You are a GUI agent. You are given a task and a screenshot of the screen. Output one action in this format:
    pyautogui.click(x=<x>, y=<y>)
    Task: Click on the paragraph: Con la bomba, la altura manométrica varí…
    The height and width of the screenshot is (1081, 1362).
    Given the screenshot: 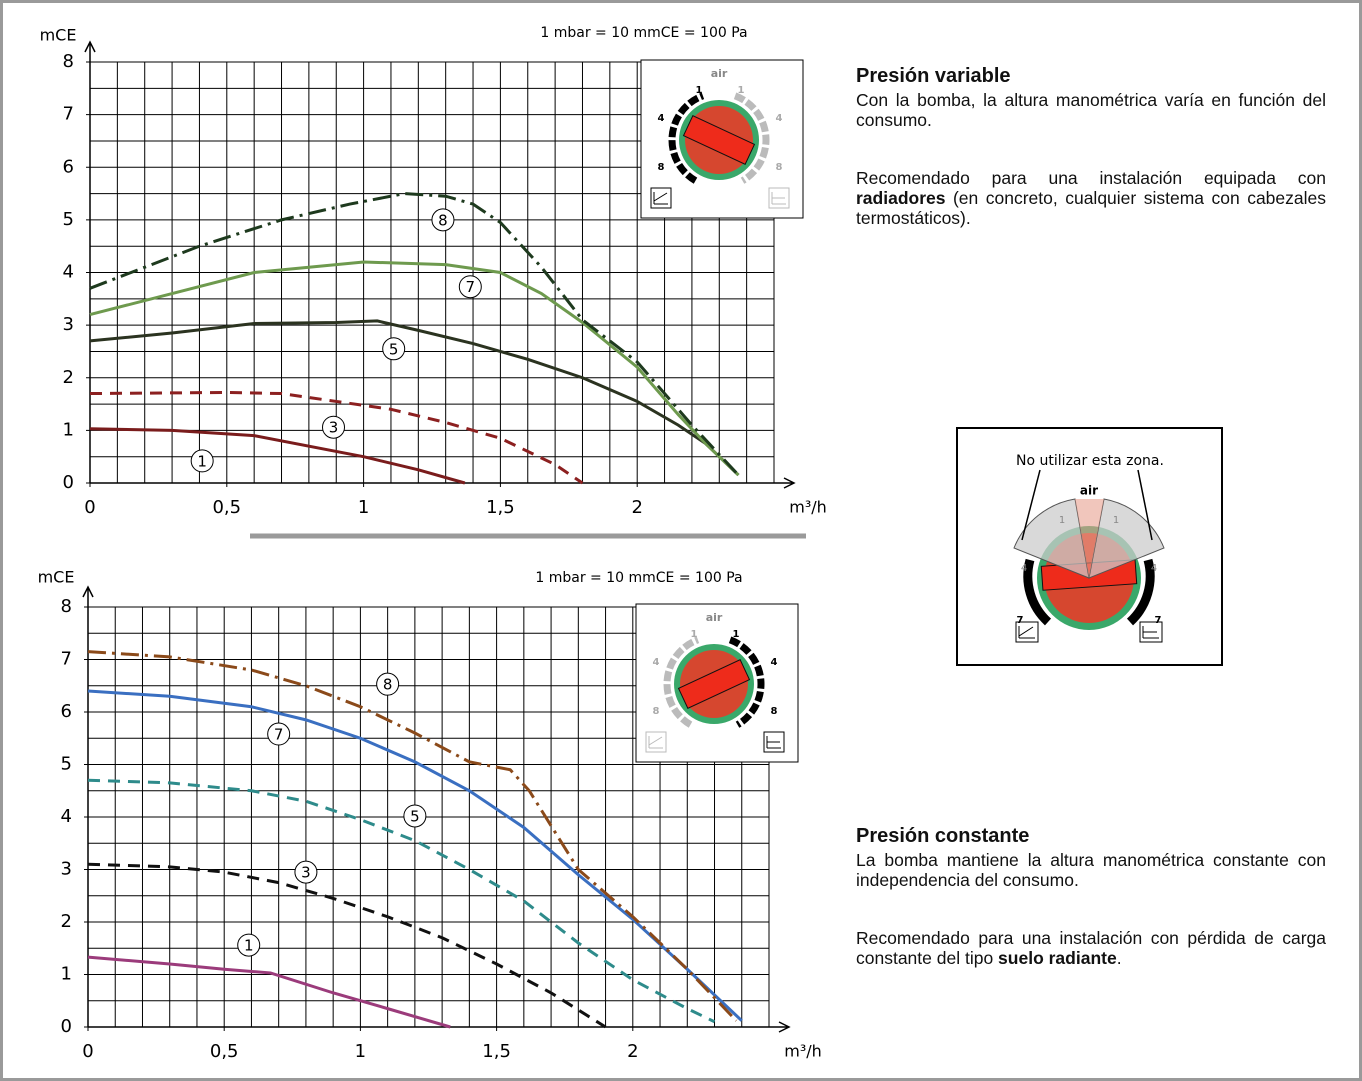 What is the action you would take?
    pyautogui.click(x=1091, y=110)
    